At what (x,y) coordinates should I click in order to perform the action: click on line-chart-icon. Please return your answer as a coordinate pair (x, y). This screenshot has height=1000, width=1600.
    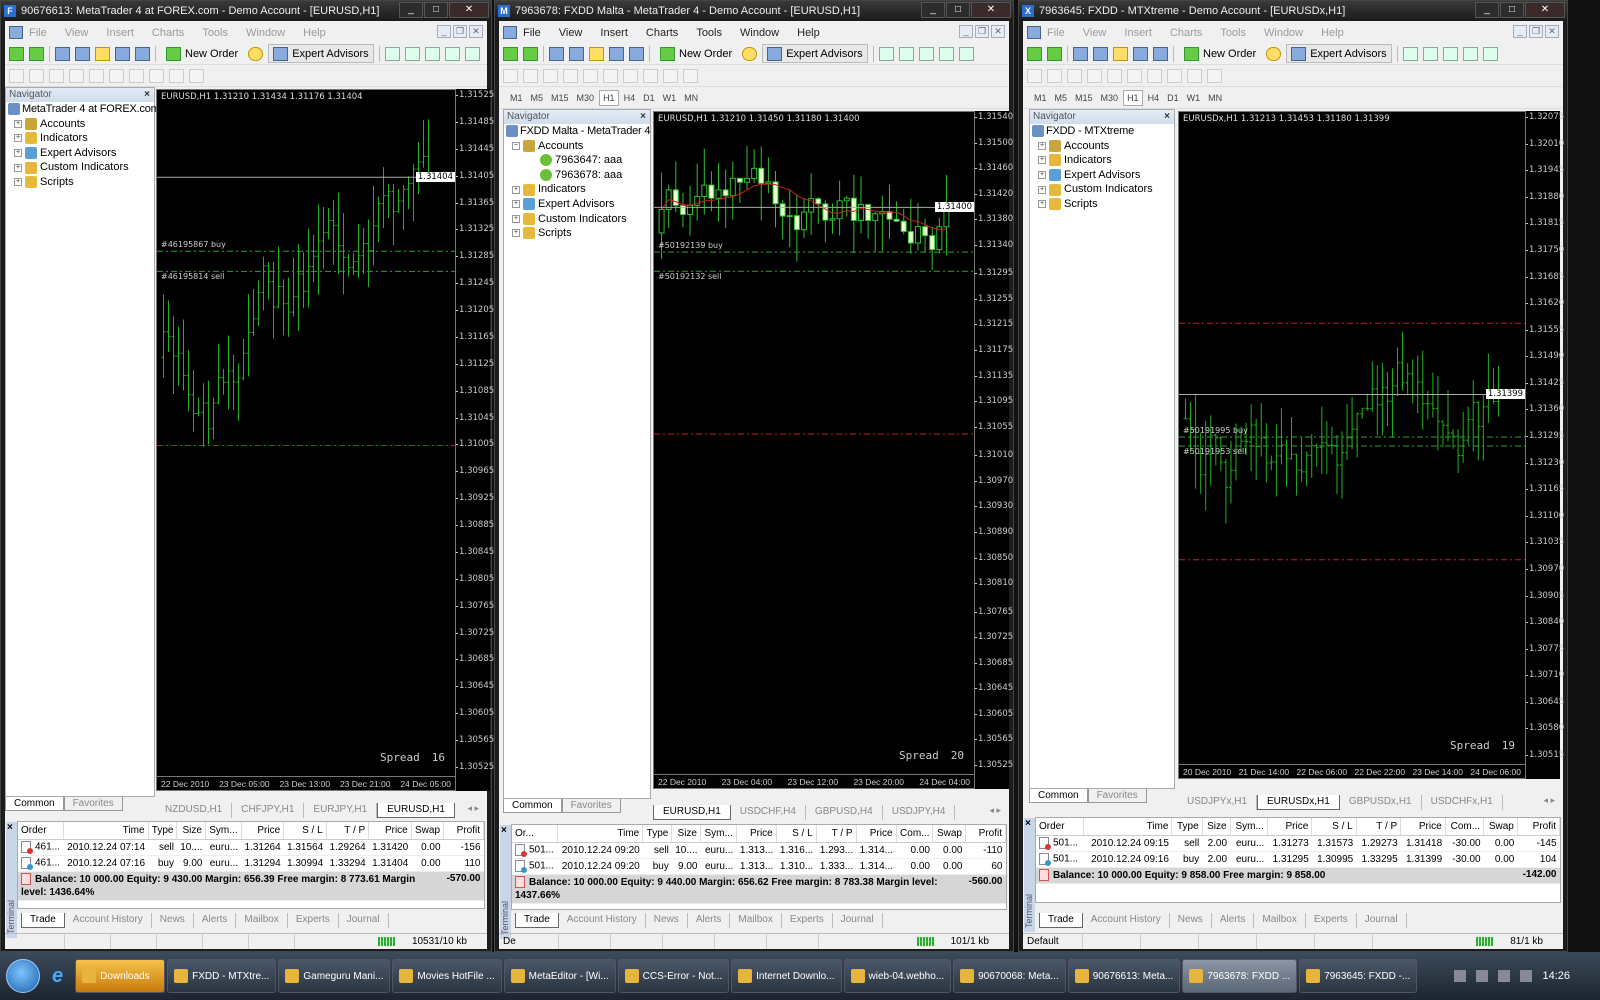
    Looking at the image, I should click on (926, 53).